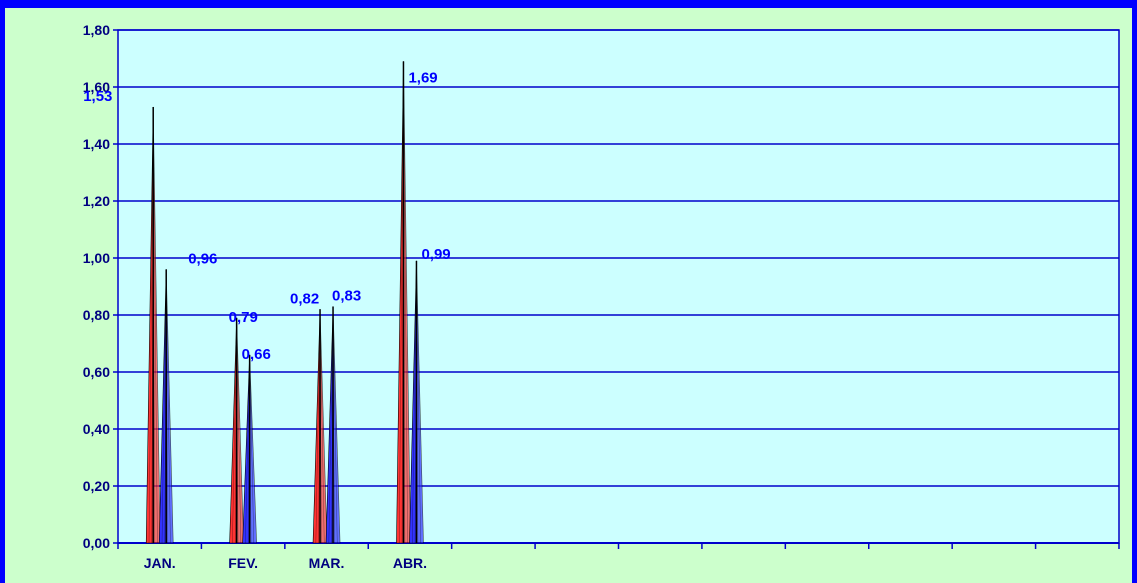 Image resolution: width=1137 pixels, height=583 pixels. What do you see at coordinates (96, 543) in the screenshot?
I see `y-tick-label: 0,00` at bounding box center [96, 543].